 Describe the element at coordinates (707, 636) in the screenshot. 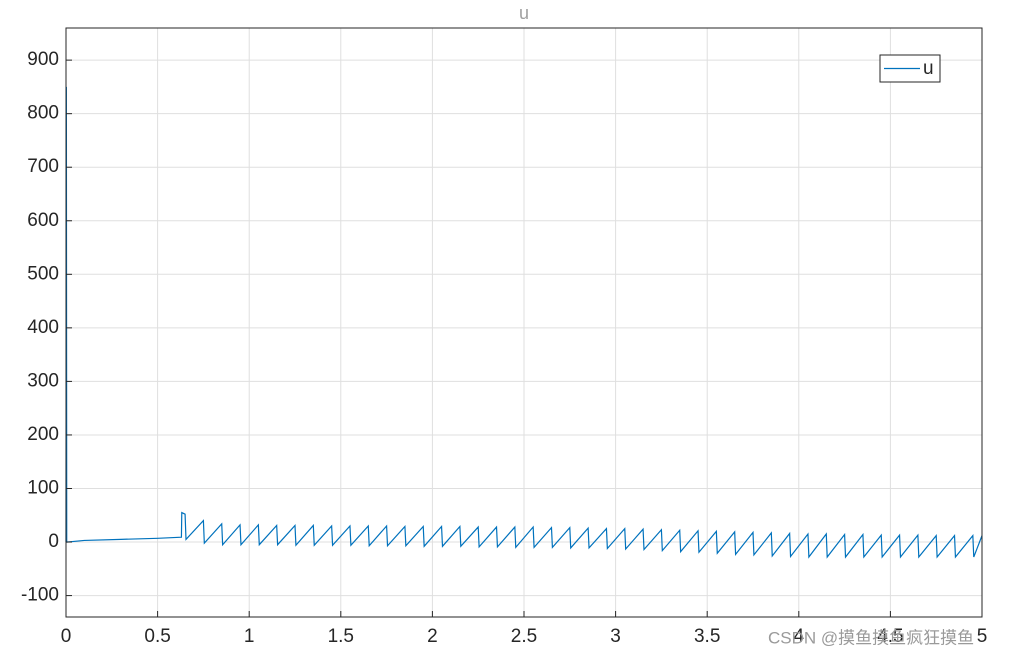

I see `x-tick-label: 3.5` at that location.